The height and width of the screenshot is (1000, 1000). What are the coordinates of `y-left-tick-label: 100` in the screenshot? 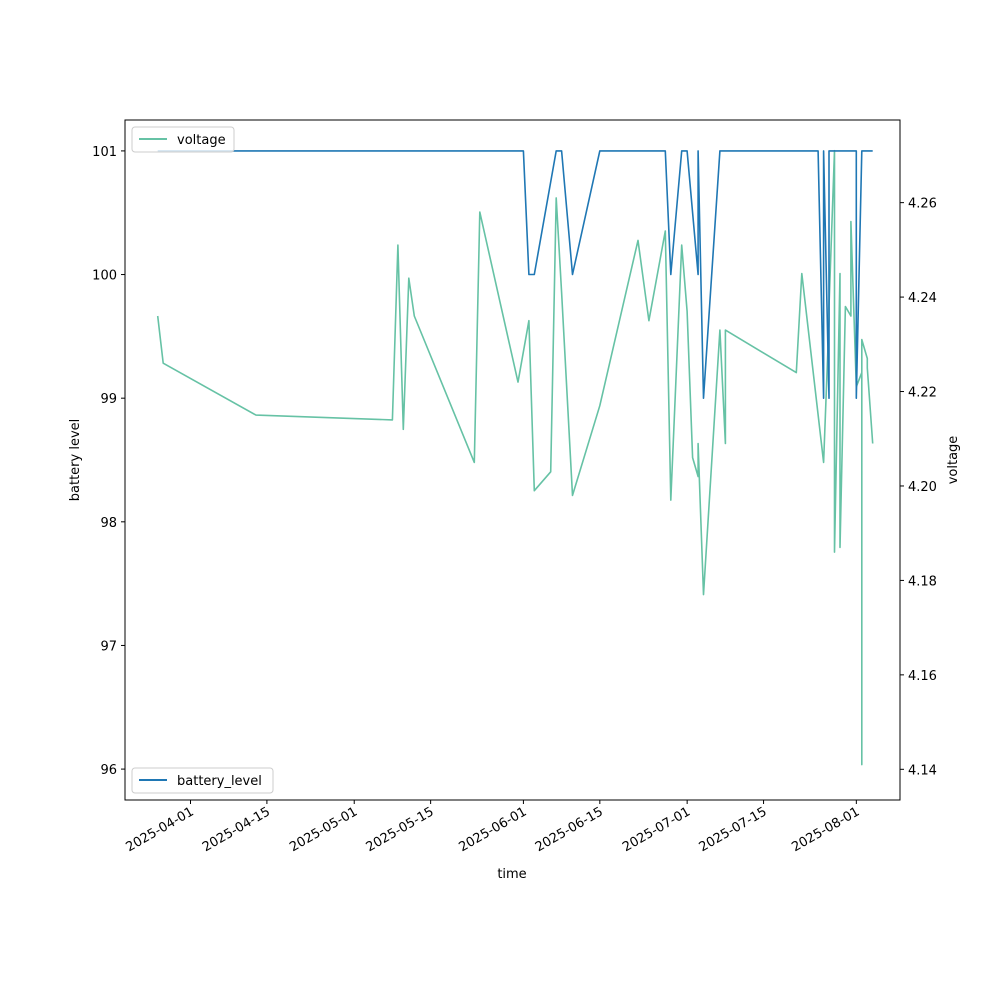 It's located at (104, 276).